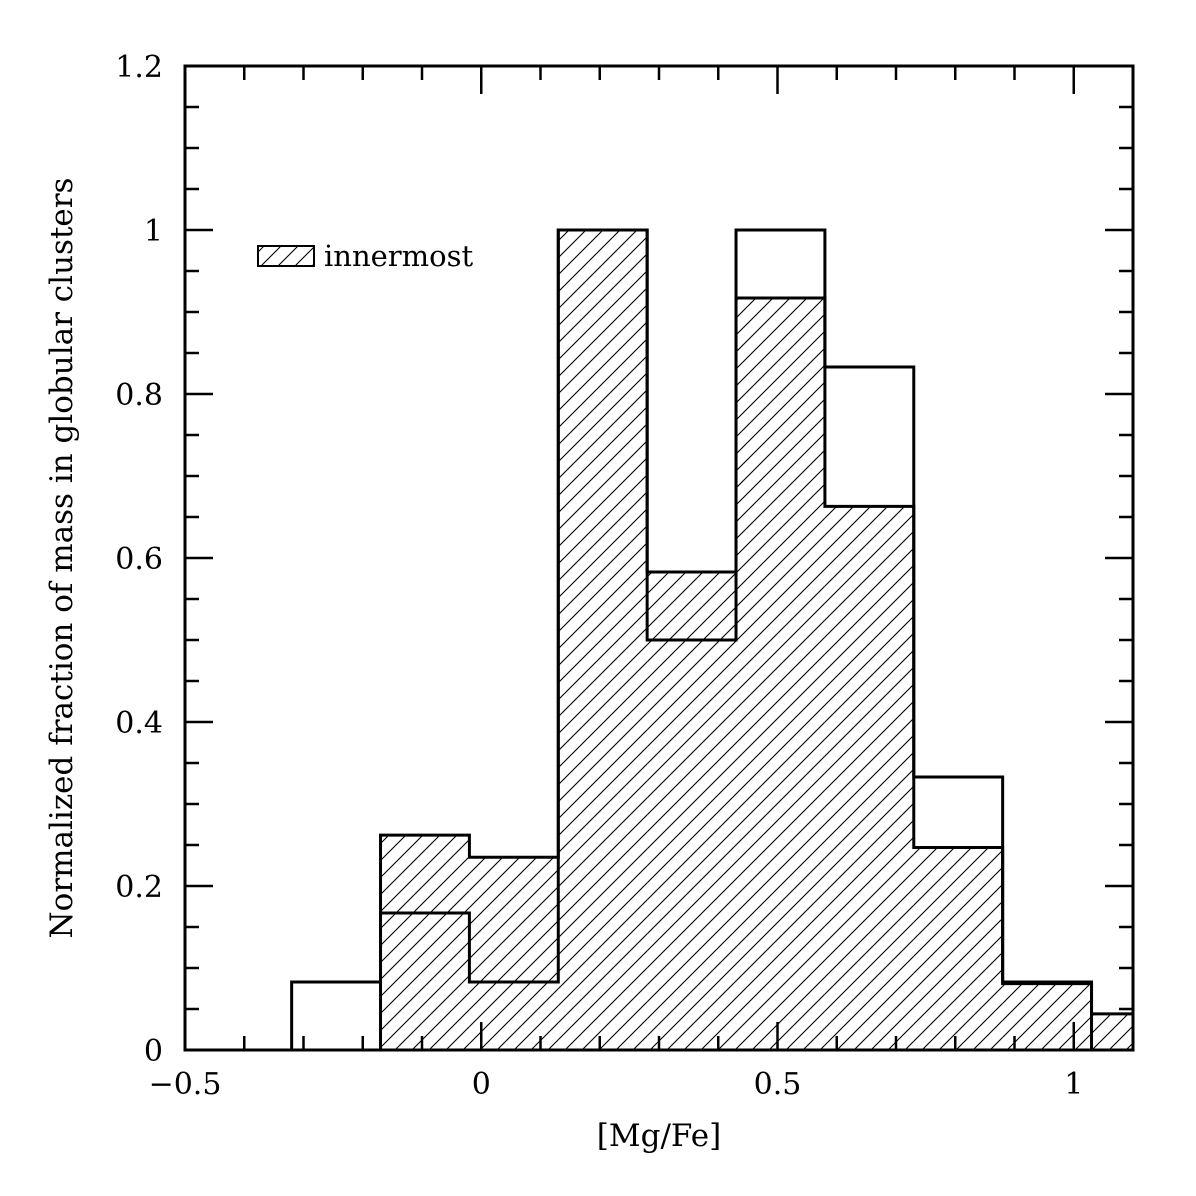  Describe the element at coordinates (1073, 1084) in the screenshot. I see `x-tick-label: 1` at that location.